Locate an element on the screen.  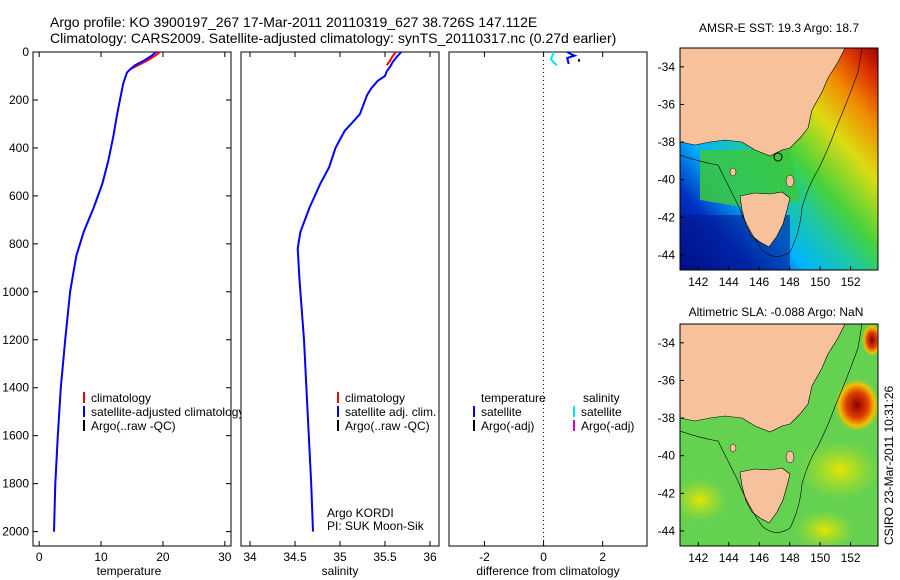
sla-map-frame is located at coordinates (779, 435).